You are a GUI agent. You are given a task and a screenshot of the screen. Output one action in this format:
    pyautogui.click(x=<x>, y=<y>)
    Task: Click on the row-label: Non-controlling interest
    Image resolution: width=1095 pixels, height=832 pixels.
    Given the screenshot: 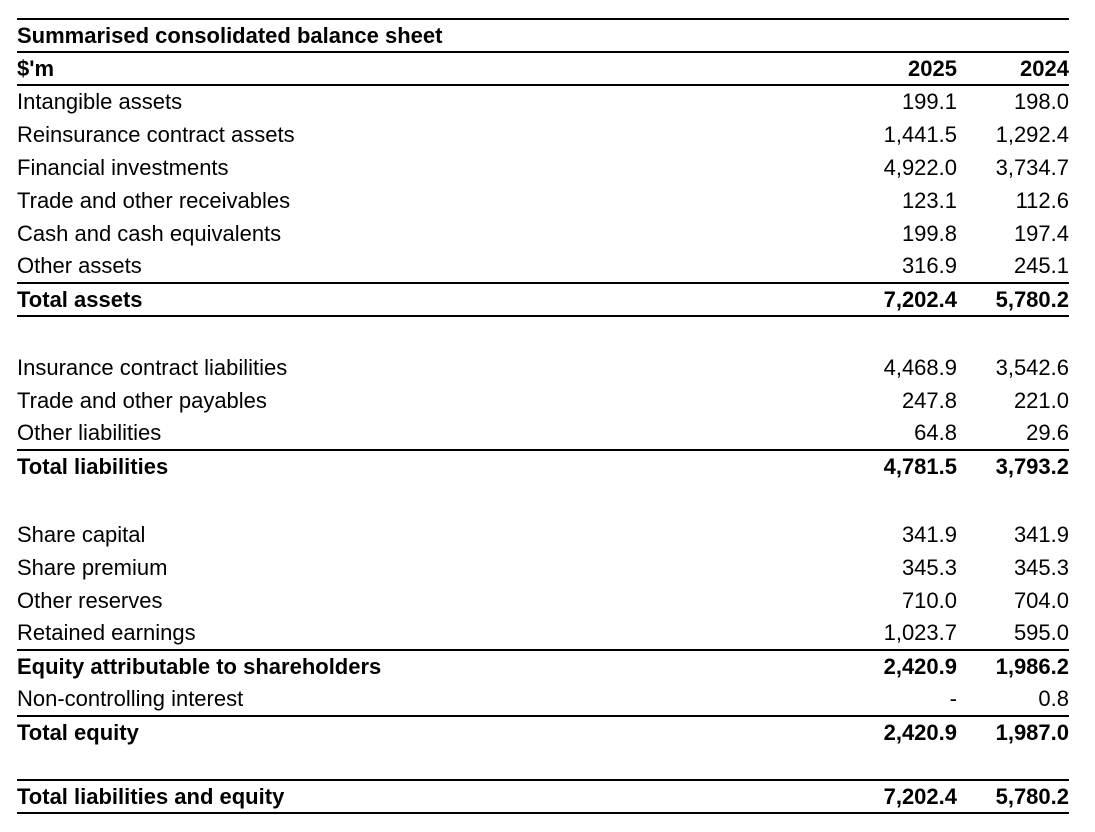 What is the action you would take?
    pyautogui.click(x=130, y=698)
    